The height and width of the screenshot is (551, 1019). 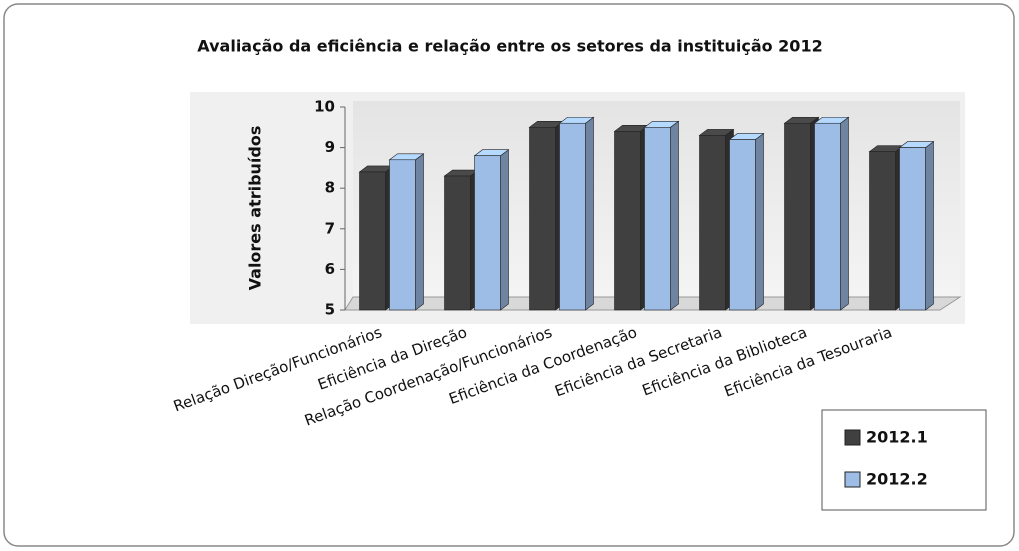 I want to click on y-tick-label: 9, so click(x=330, y=147).